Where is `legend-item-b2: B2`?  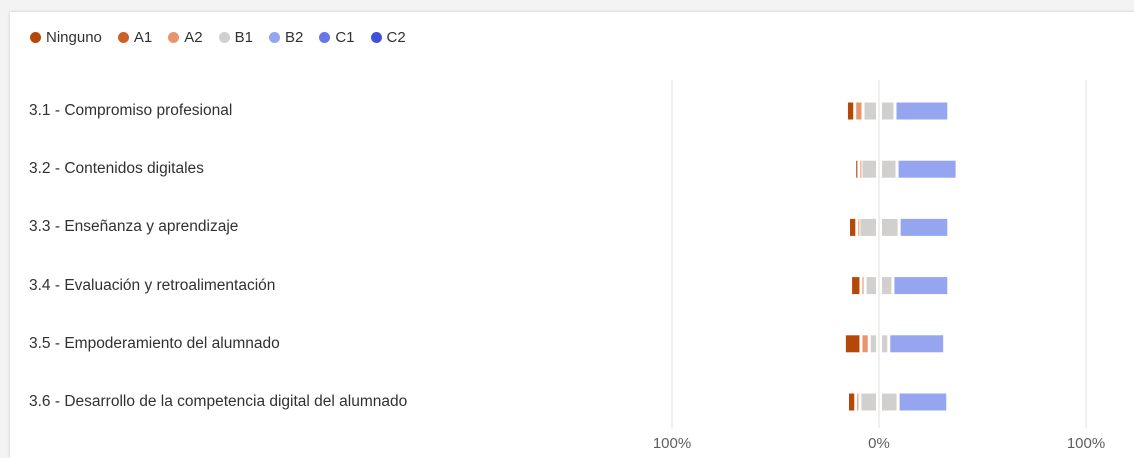
legend-item-b2: B2 is located at coordinates (286, 37).